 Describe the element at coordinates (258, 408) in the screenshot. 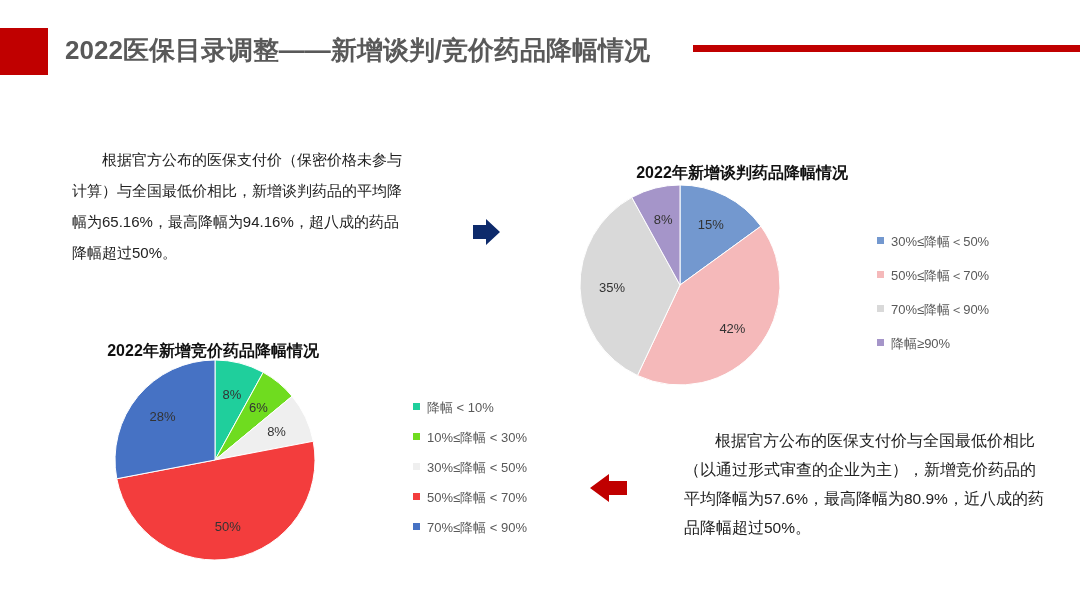

I see `data-label: 6%` at that location.